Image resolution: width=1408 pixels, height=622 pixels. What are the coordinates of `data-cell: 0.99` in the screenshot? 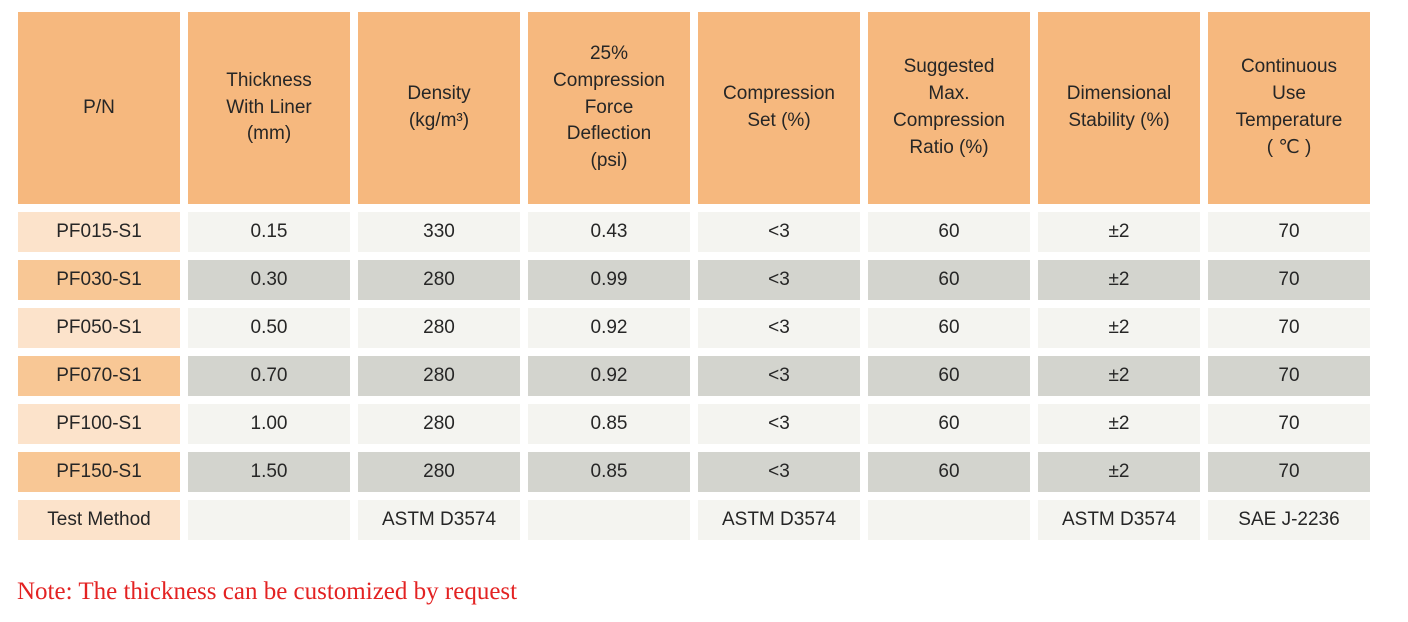 It's located at (609, 280).